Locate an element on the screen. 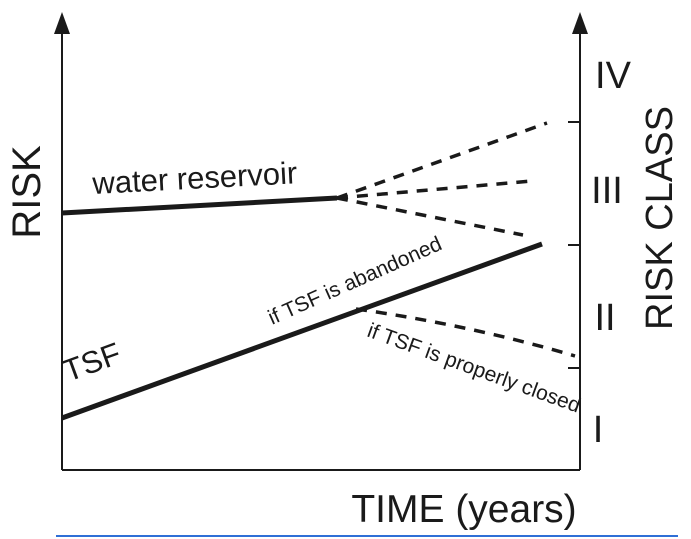  risk-class-I: I is located at coordinates (598, 430).